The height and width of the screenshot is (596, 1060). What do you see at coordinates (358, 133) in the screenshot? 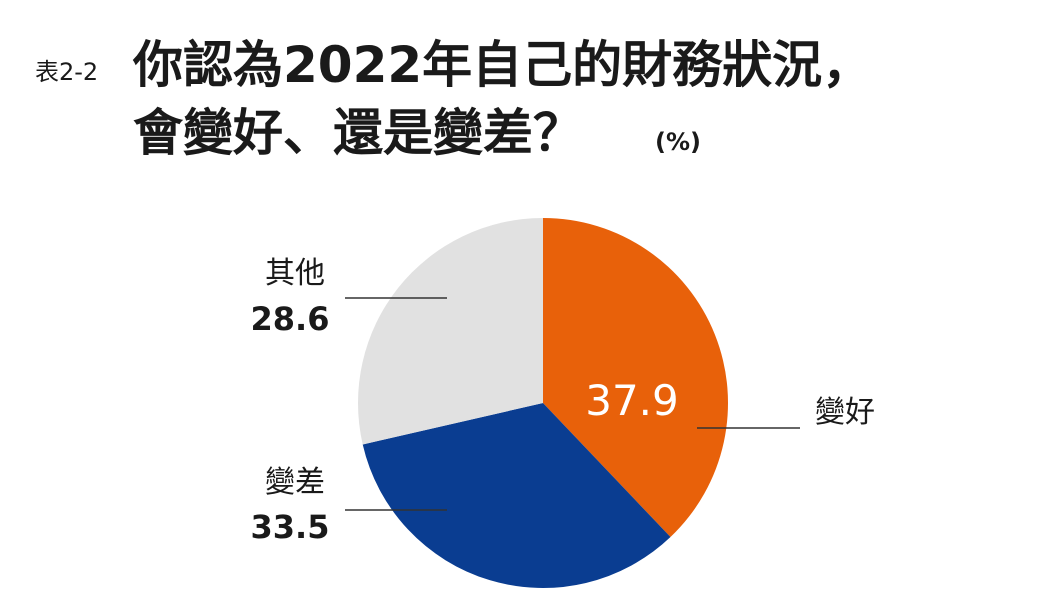
I see `chart-title: 會變好、還是變差？` at bounding box center [358, 133].